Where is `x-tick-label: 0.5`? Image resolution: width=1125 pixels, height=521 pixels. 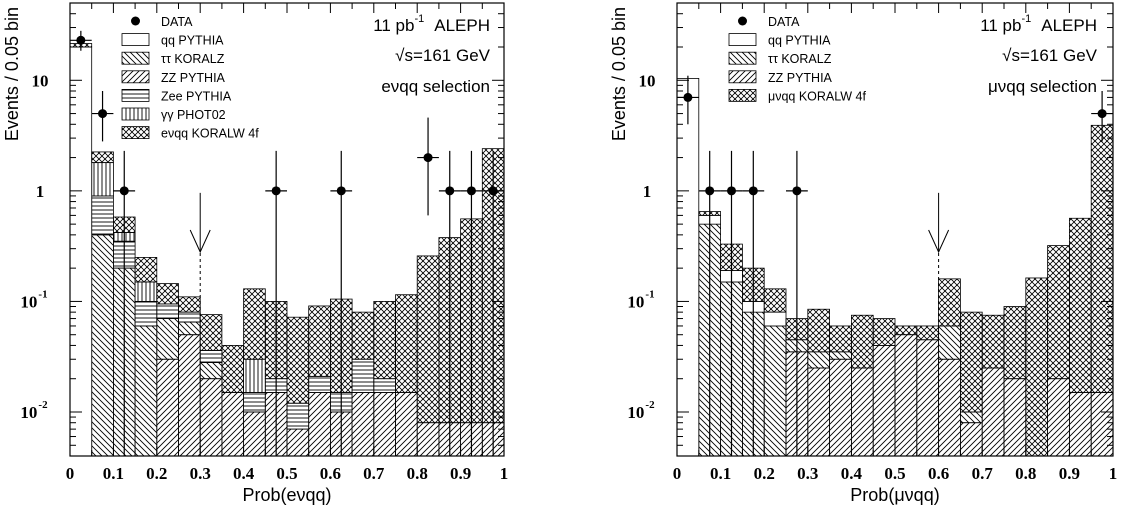
x-tick-label: 0.5 is located at coordinates (894, 473).